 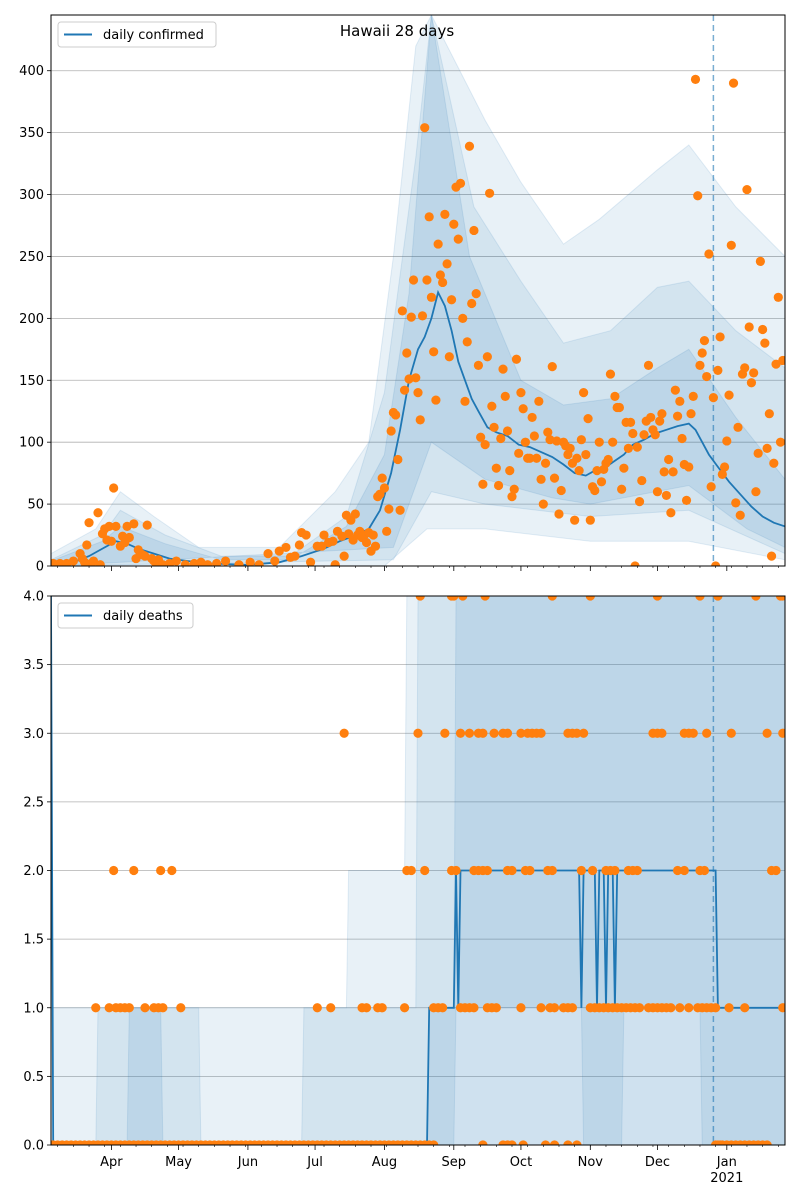 What do you see at coordinates (33, 802) in the screenshot?
I see `y-tick-label: 2.5` at bounding box center [33, 802].